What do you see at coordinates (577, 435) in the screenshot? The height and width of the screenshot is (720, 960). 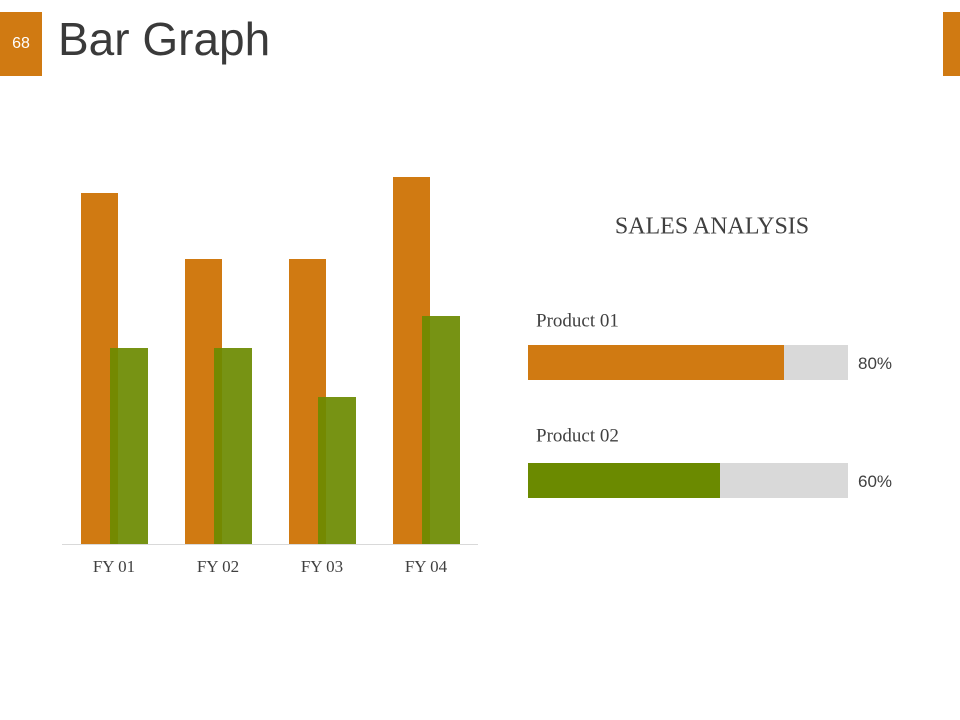 I see `product-label: Product 02` at bounding box center [577, 435].